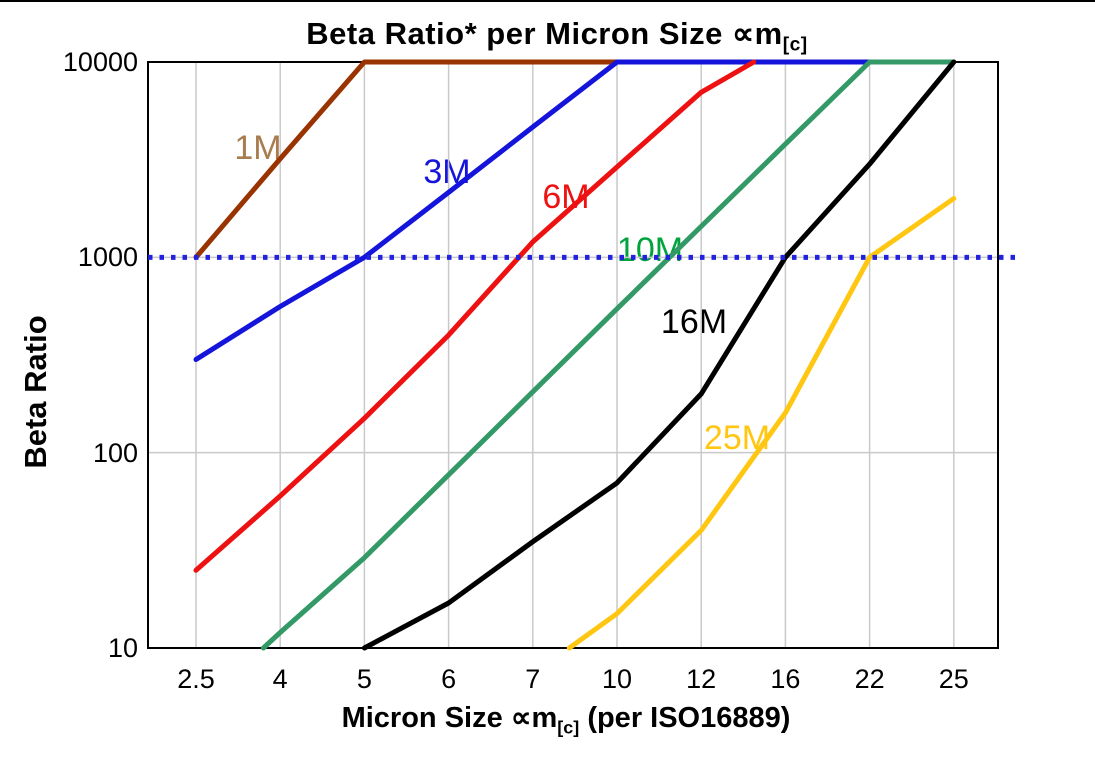  What do you see at coordinates (544, 33) in the screenshot?
I see `chart-title-main: Beta Ratio* per Micron Size ∝m` at bounding box center [544, 33].